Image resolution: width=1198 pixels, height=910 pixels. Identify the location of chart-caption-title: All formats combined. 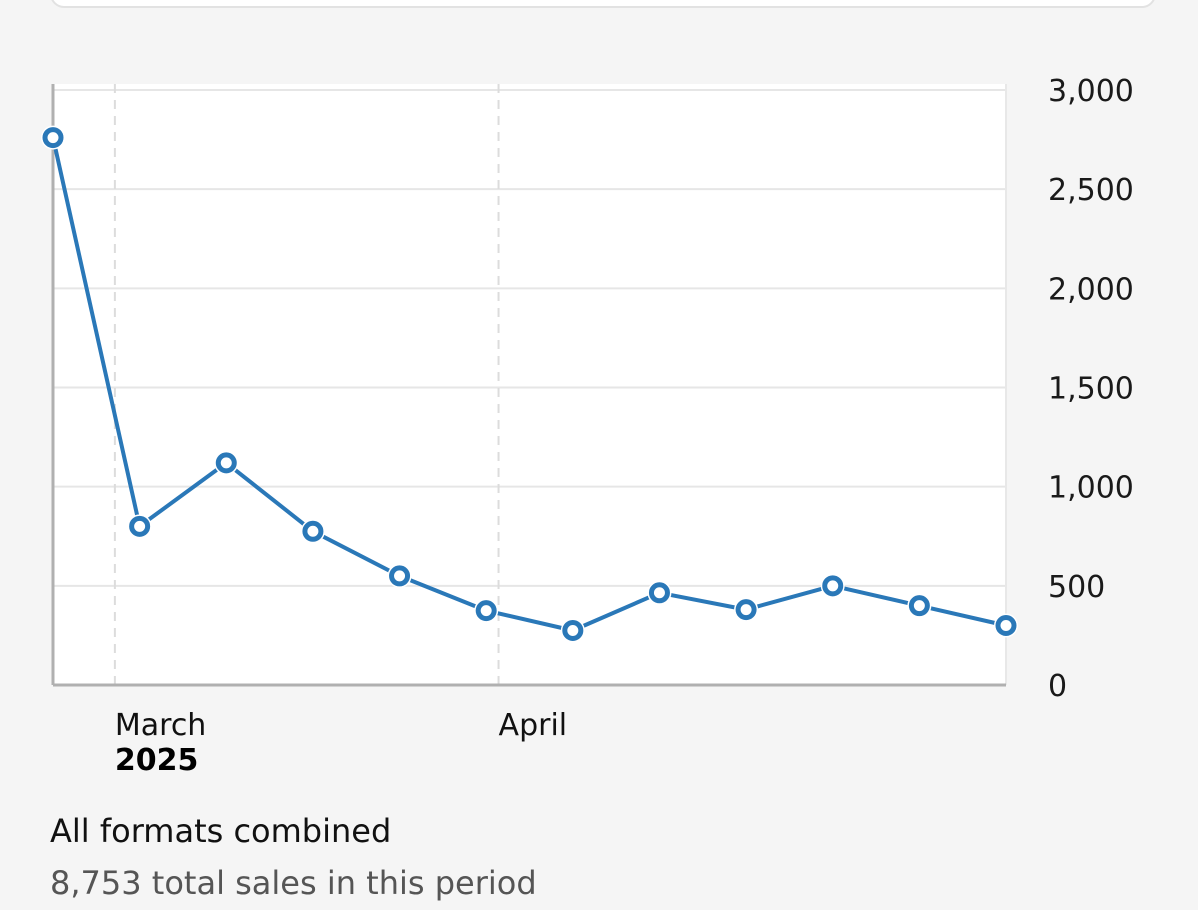
(221, 831).